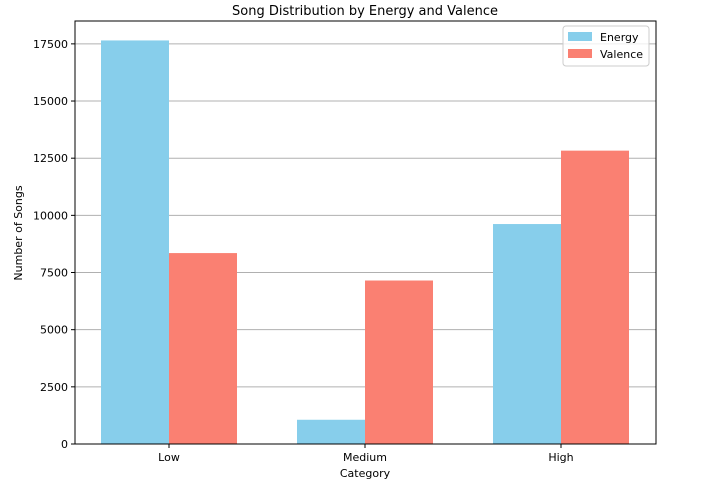  Describe the element at coordinates (50, 215) in the screenshot. I see `y-tick-label: 10000` at that location.